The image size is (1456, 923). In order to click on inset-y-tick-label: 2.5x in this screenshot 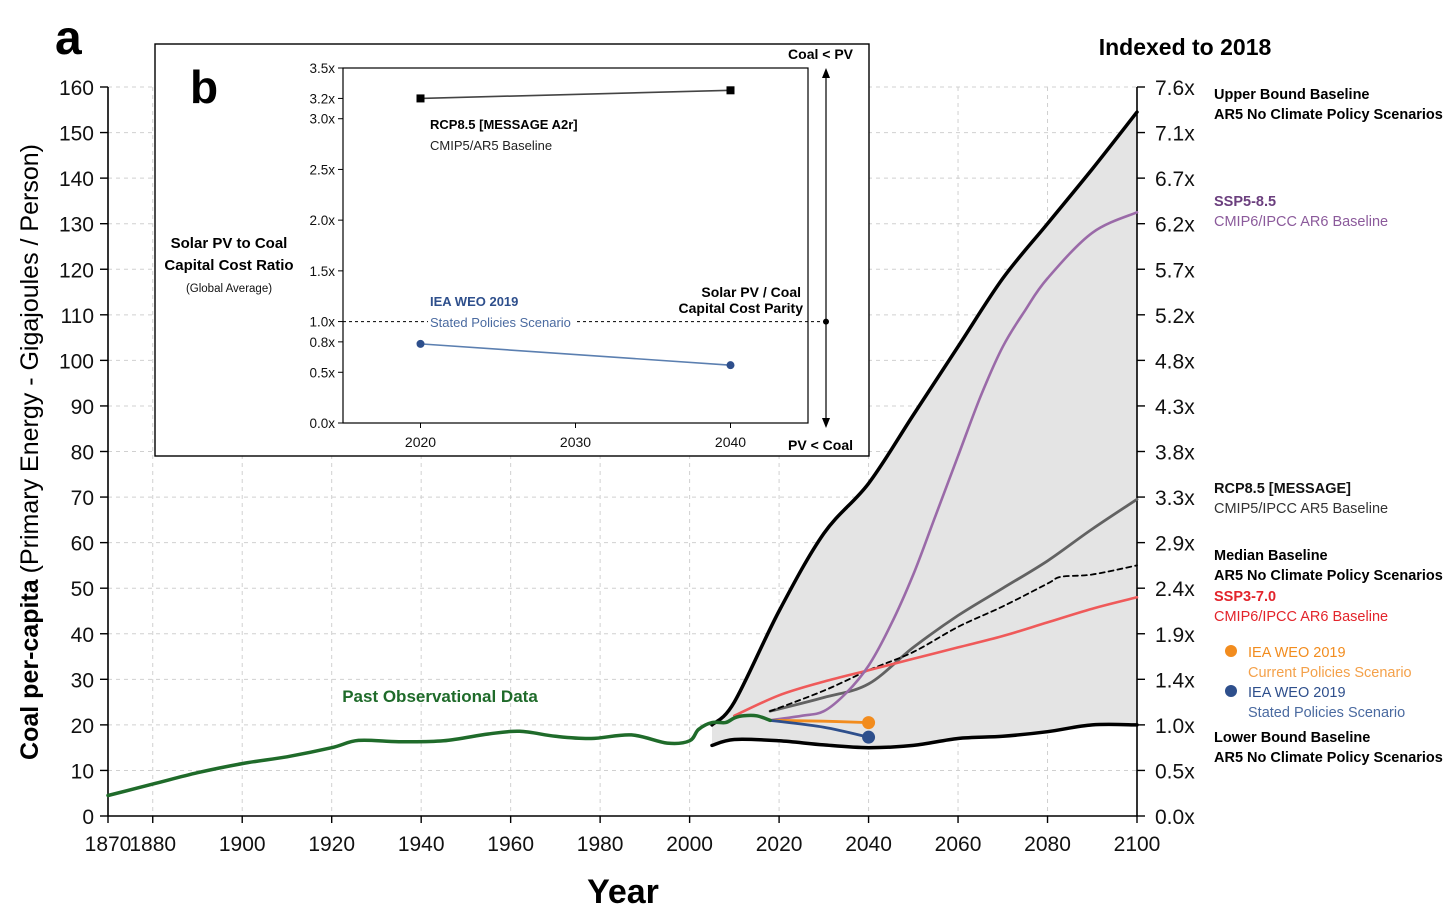, I will do `click(322, 169)`.